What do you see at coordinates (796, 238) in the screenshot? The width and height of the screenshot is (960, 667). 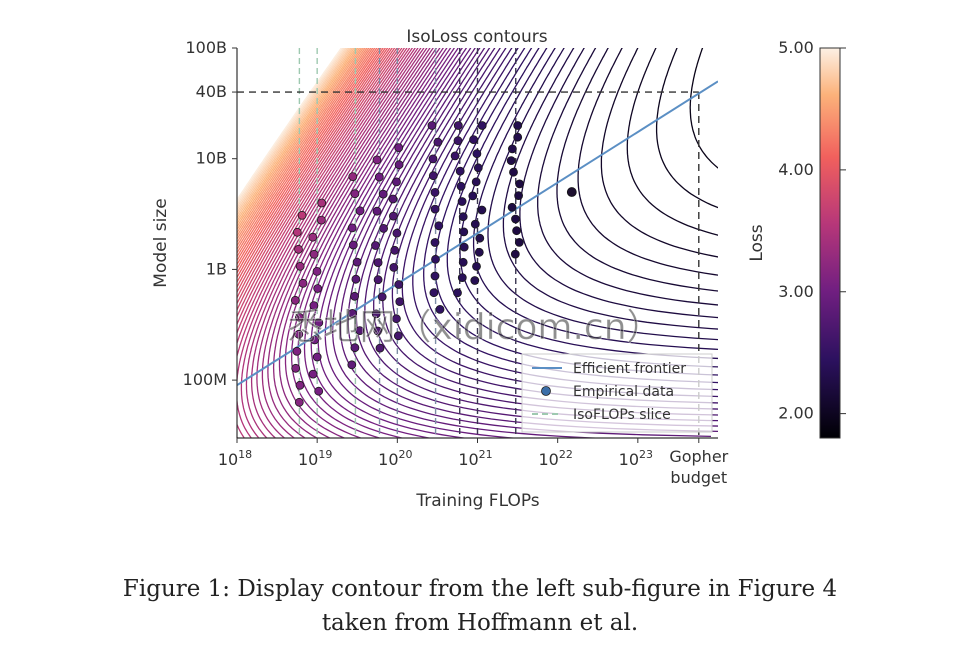 I see `colorbar: 5.00 4.00 3.00 2.00 Loss` at bounding box center [796, 238].